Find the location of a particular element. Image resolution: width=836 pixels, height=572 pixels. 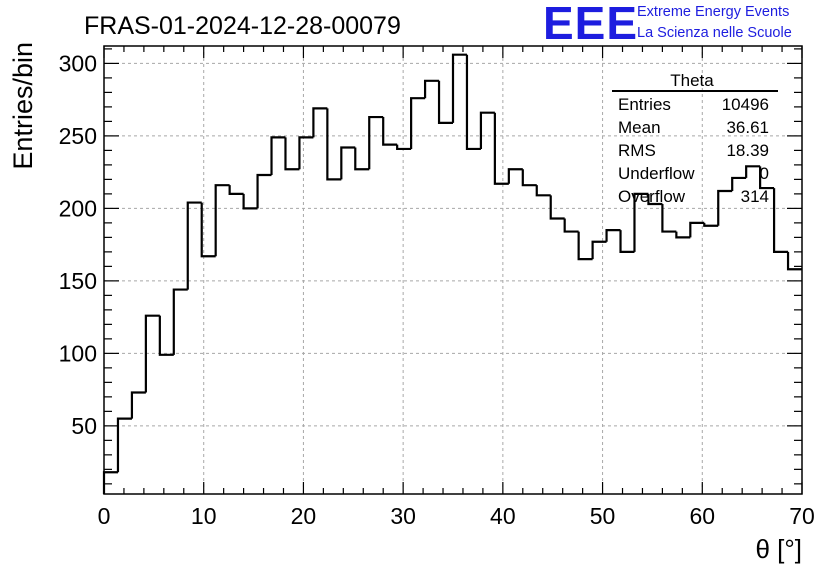

stats-row-label: RMS is located at coordinates (637, 150).